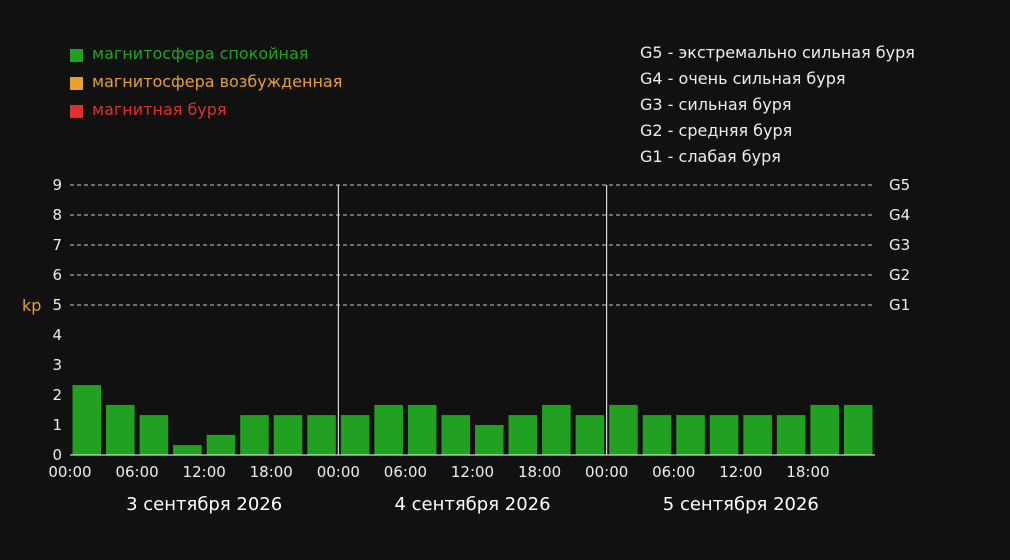 This screenshot has height=560, width=1010. I want to click on legend-label: магнитная буря, so click(159, 109).